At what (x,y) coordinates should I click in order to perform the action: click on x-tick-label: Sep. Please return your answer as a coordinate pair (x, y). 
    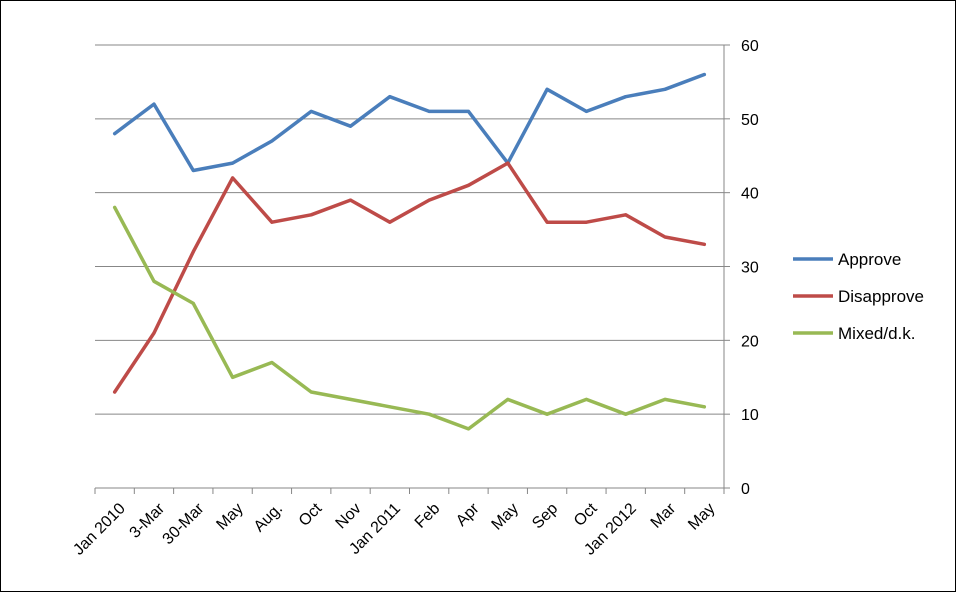
    Looking at the image, I should click on (545, 516).